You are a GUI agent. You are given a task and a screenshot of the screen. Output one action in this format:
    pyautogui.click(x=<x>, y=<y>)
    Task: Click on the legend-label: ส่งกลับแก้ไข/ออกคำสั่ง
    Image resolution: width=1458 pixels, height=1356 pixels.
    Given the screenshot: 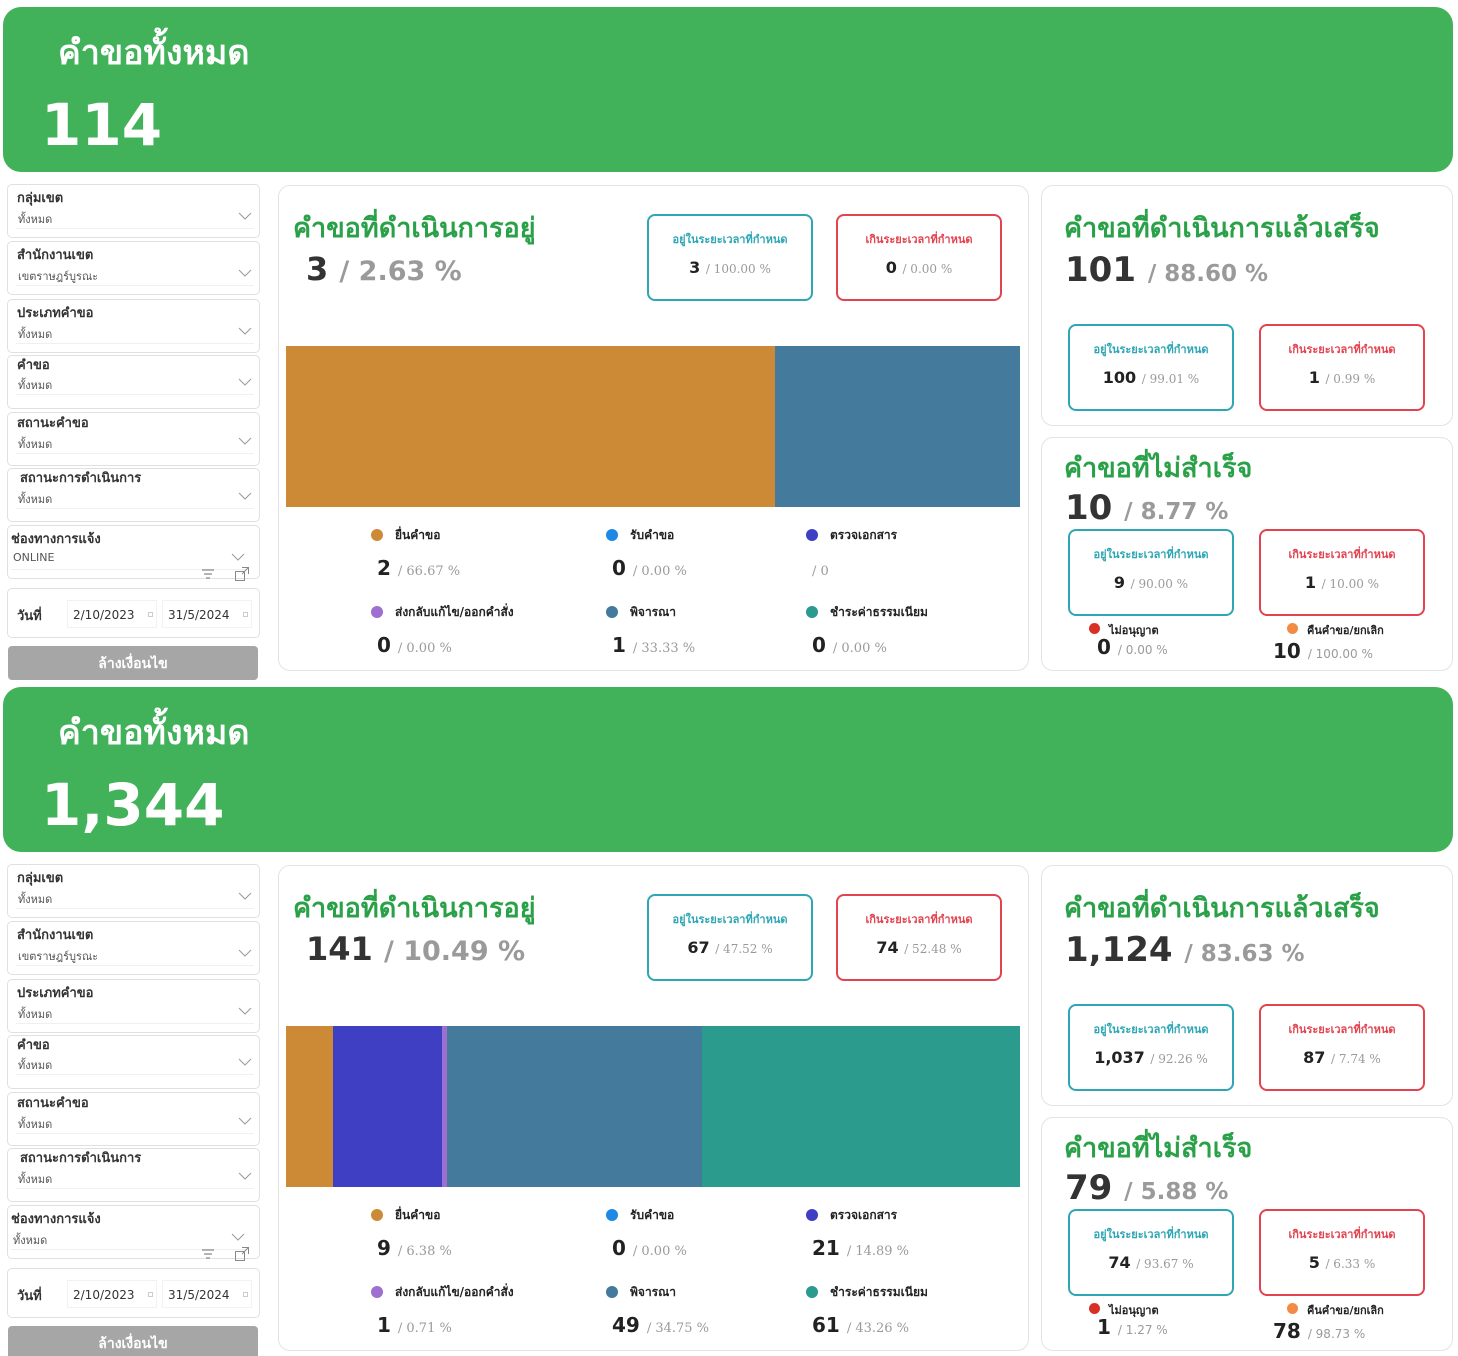 What is the action you would take?
    pyautogui.click(x=454, y=1292)
    